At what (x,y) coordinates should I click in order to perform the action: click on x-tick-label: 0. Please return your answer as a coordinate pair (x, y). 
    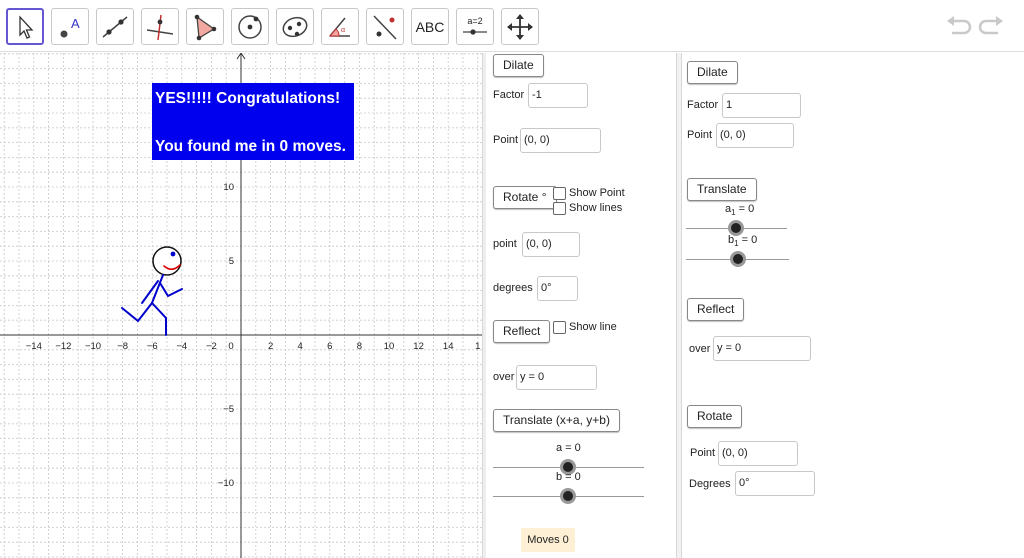
    Looking at the image, I should click on (230, 346).